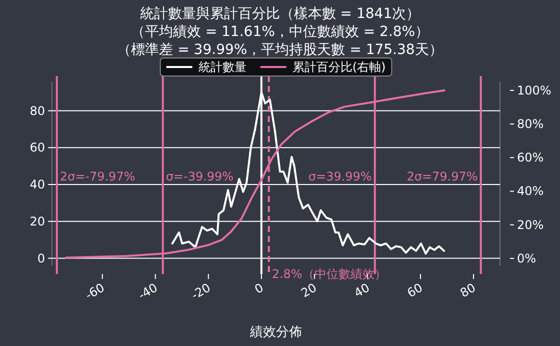 The width and height of the screenshot is (560, 346). Describe the element at coordinates (98, 177) in the screenshot. I see `annotation: 2σ=-79.97%` at that location.